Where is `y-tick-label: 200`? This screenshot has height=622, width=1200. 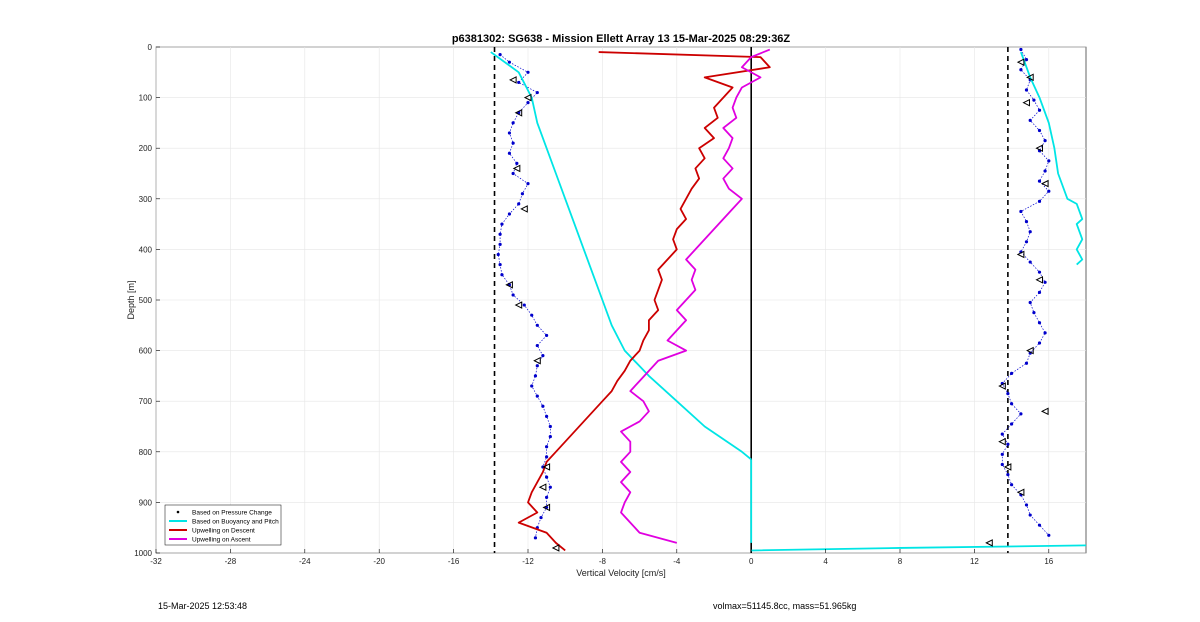
y-tick-label: 200 is located at coordinates (146, 148).